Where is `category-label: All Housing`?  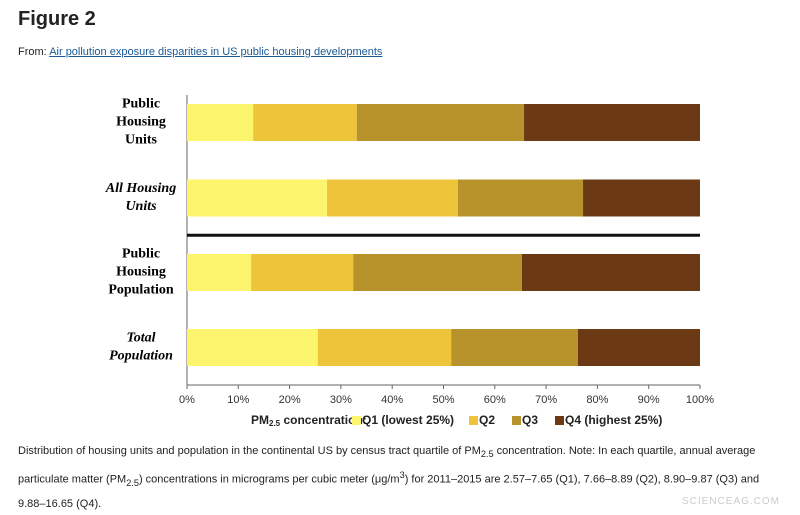 category-label: All Housing is located at coordinates (140, 188).